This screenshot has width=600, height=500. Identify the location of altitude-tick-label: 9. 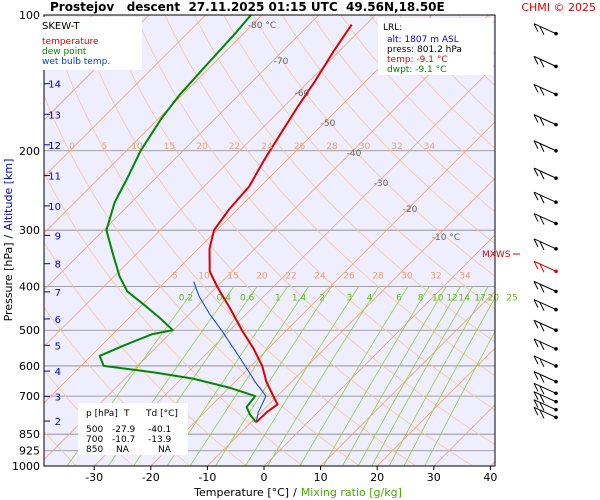
(58, 236).